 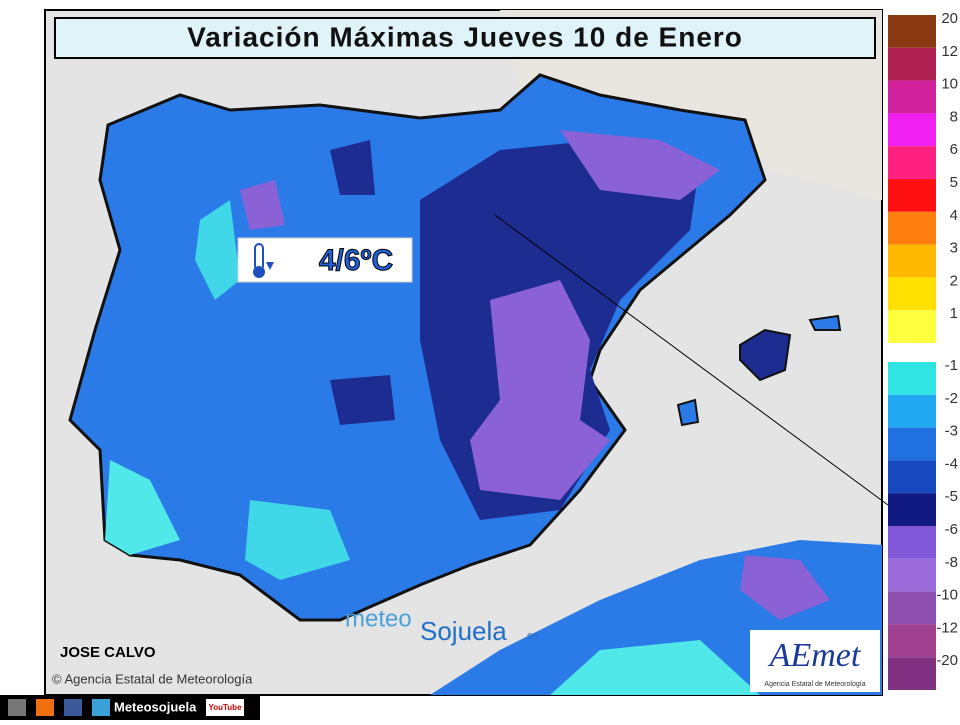 I want to click on title-box, so click(x=465, y=38).